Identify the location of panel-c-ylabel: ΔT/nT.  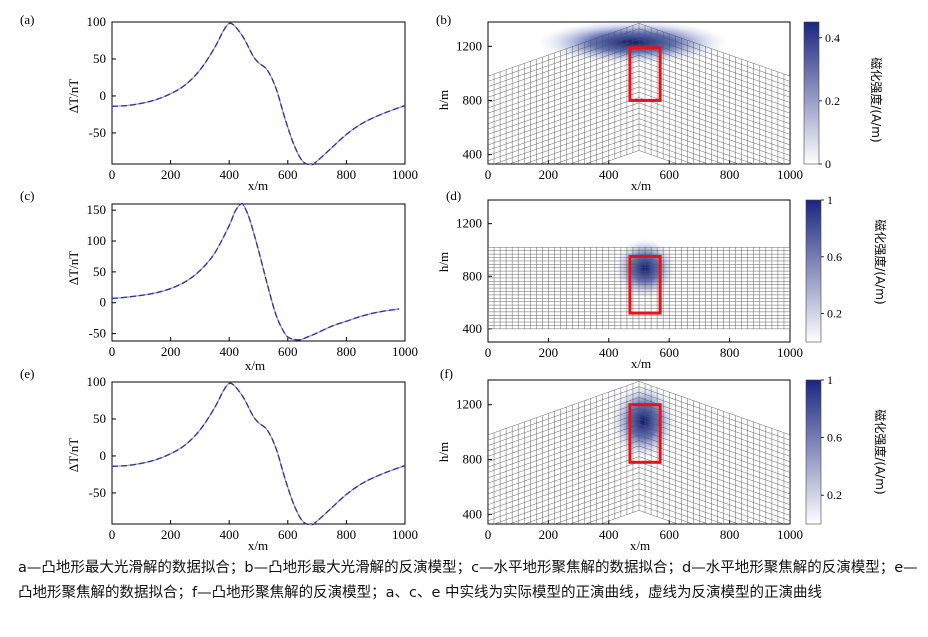
(73, 268).